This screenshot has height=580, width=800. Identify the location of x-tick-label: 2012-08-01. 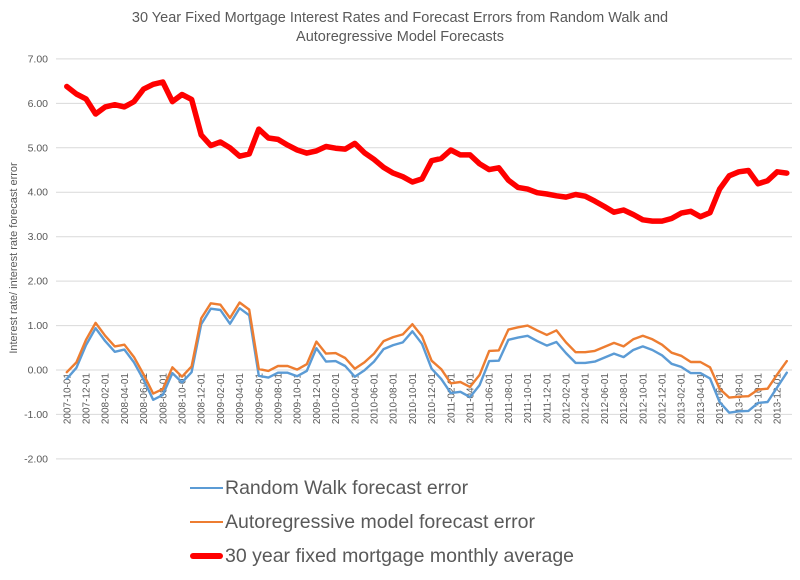
(624, 399).